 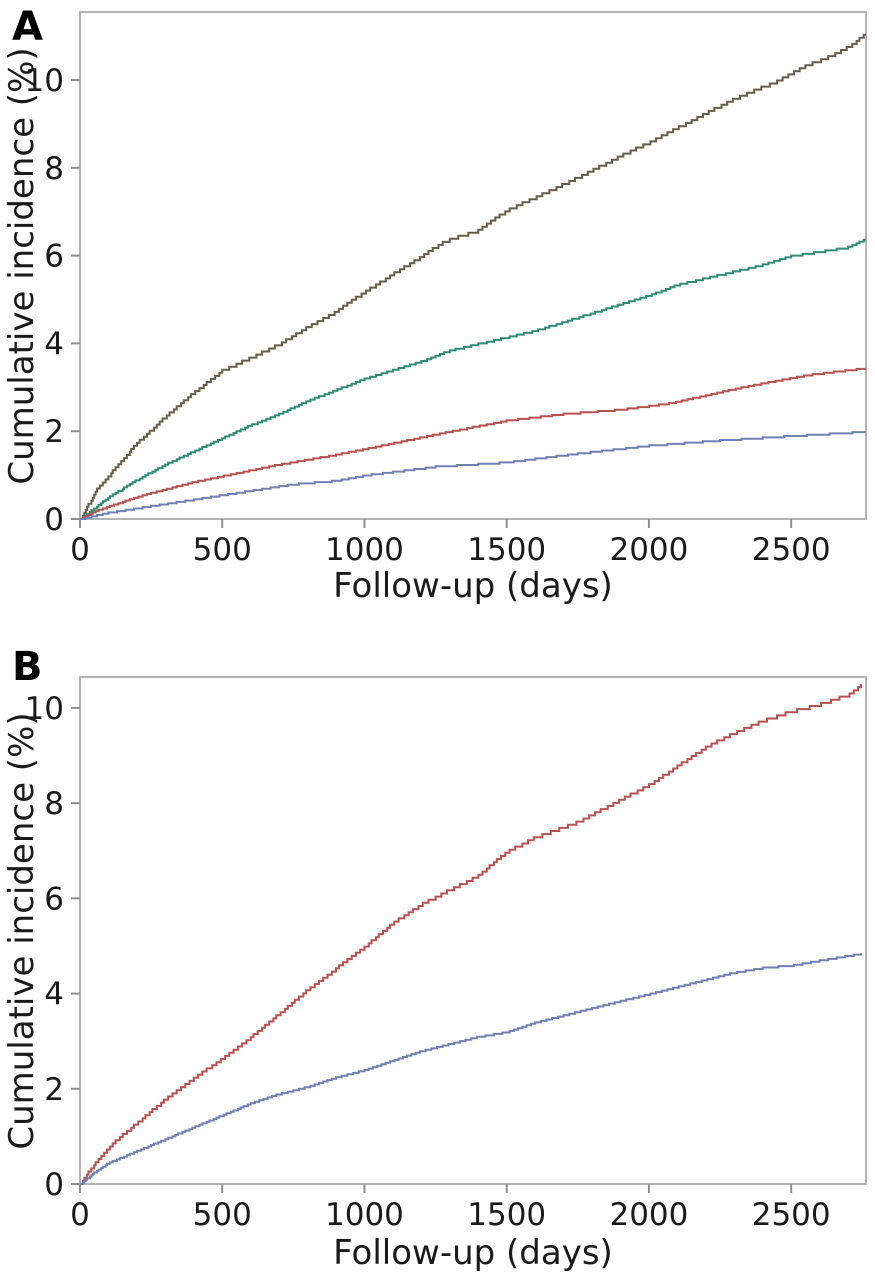 I want to click on series-curve-red, so click(x=473, y=443).